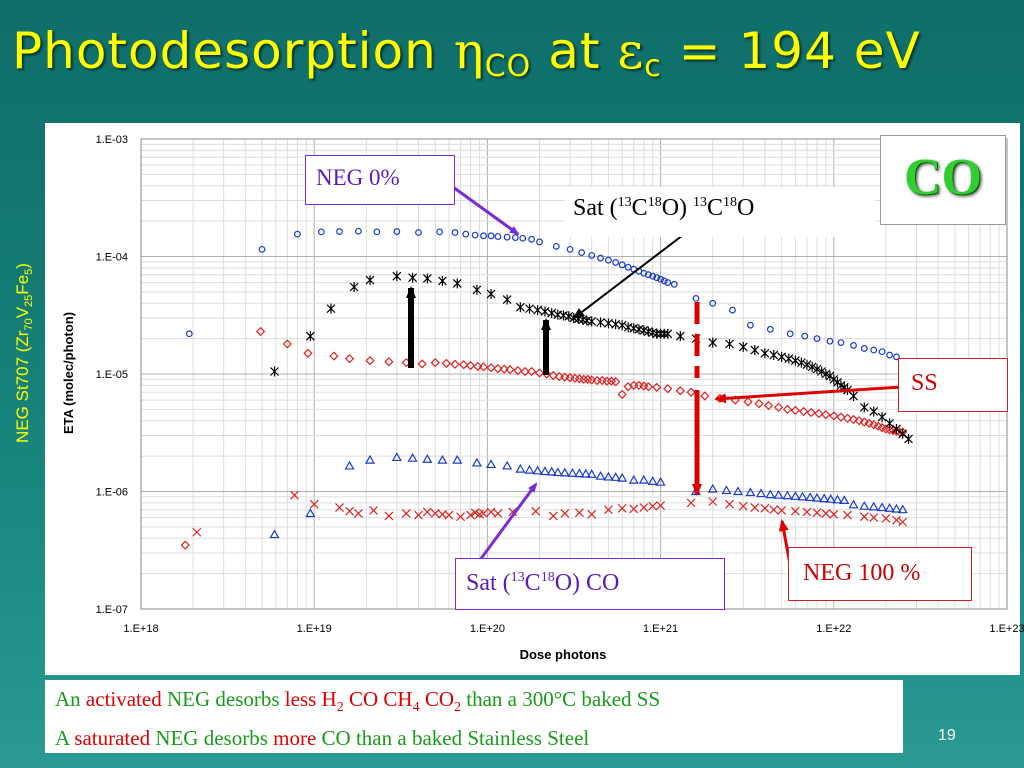 This screenshot has height=768, width=1024. What do you see at coordinates (488, 583) in the screenshot?
I see `satco-open: Sat (` at bounding box center [488, 583].